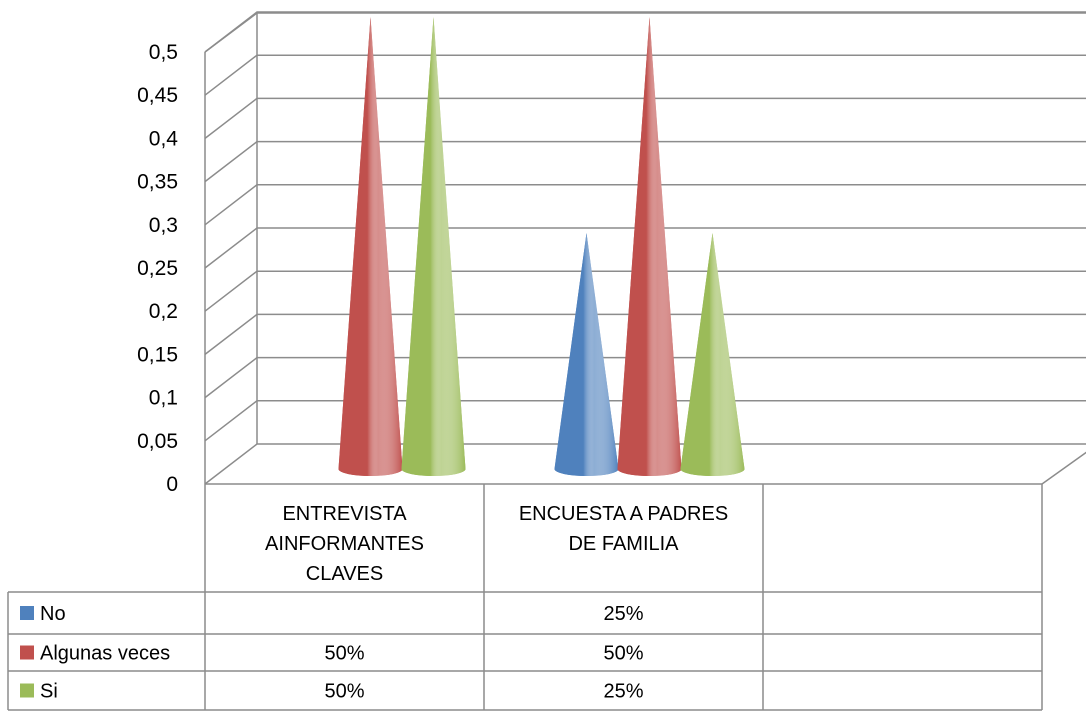 This screenshot has width=1086, height=713. I want to click on y-tick-label: 0,4, so click(164, 138).